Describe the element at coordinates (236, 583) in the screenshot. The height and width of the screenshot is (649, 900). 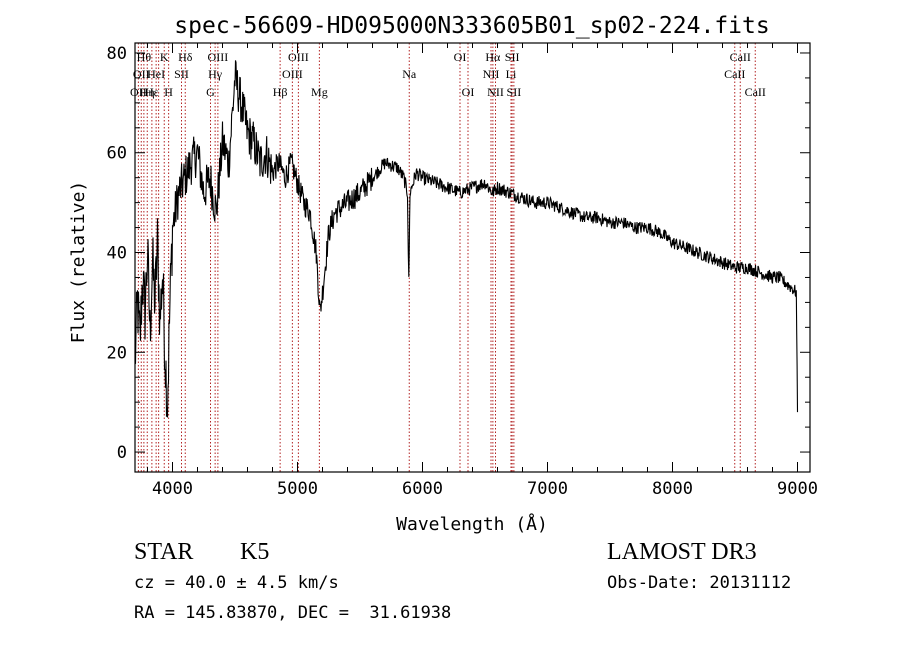
I see `redshift-cz: cz = 40.0 ± 4.5 km/s` at that location.